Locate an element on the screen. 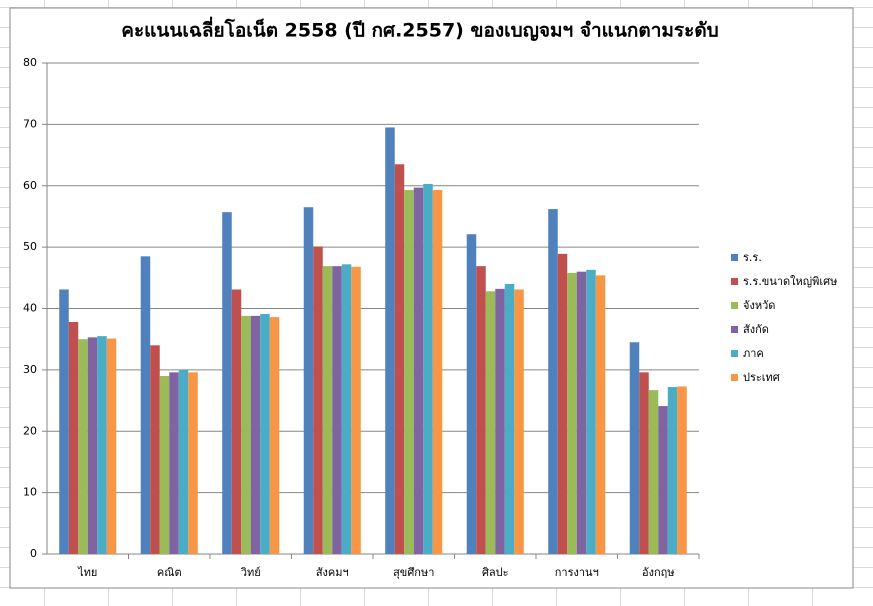 This screenshot has width=873, height=606. y-tick-label: 40 is located at coordinates (30, 308).